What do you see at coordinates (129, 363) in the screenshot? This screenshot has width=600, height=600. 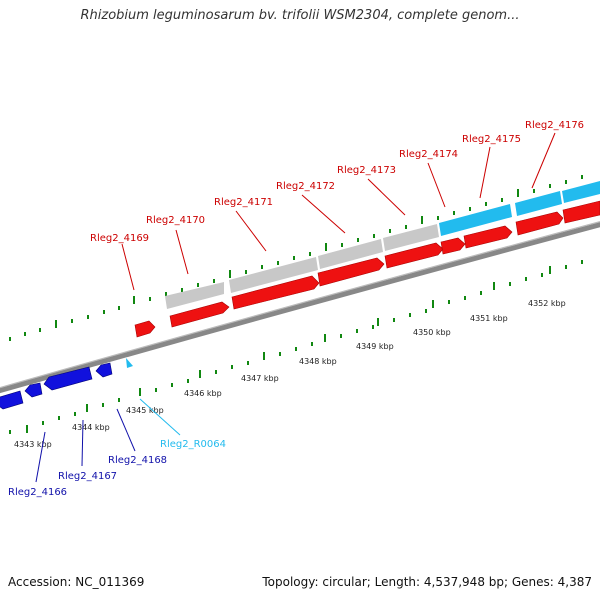 I see `rna-marker-rleg2-r0064` at bounding box center [129, 363].